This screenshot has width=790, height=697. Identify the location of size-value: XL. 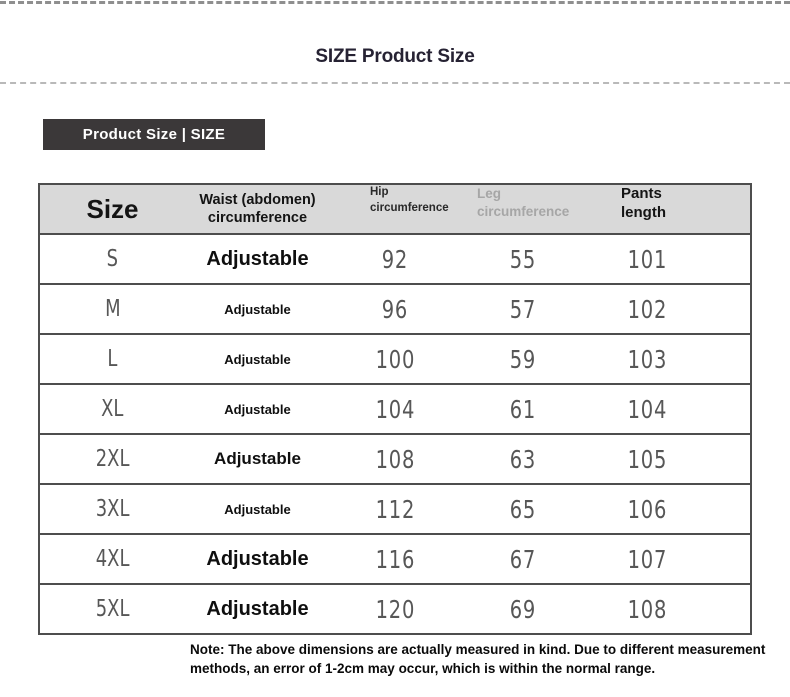
(112, 409).